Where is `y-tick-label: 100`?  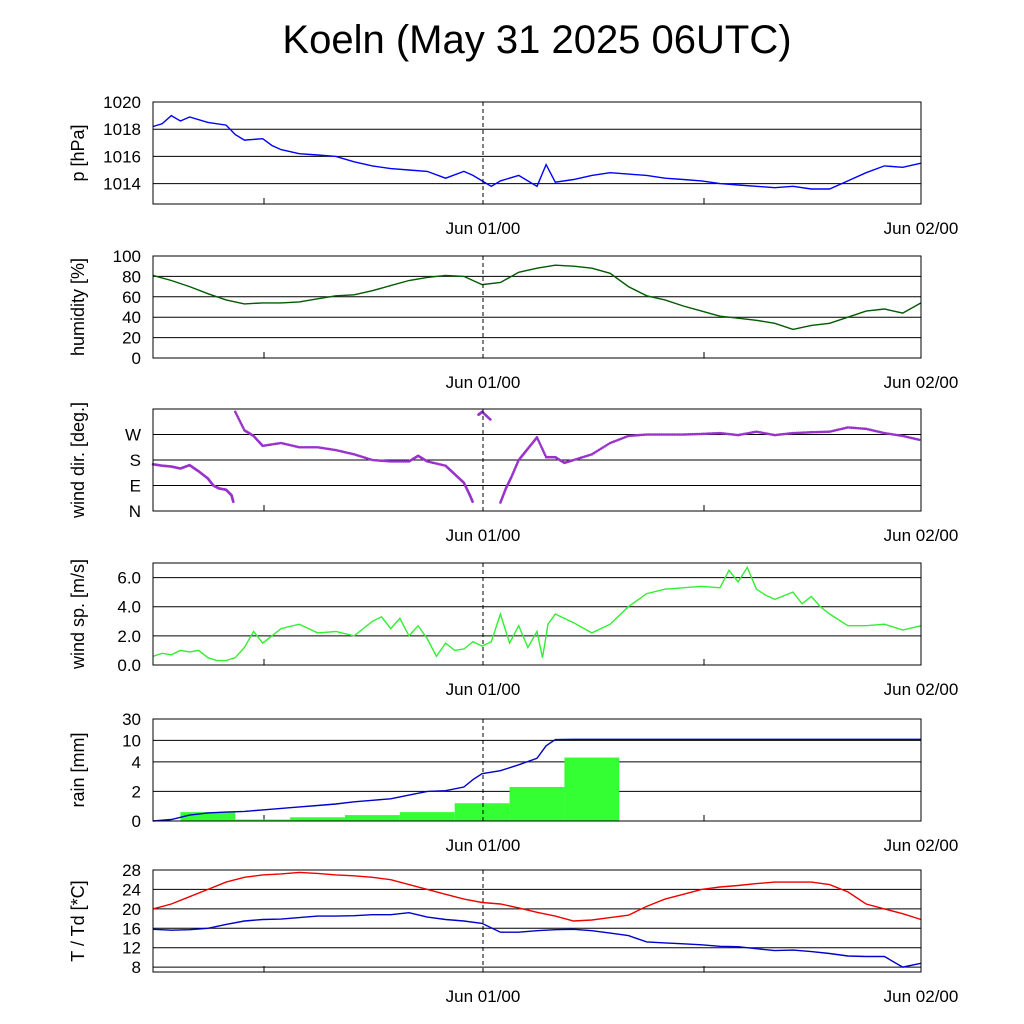 y-tick-label: 100 is located at coordinates (127, 256).